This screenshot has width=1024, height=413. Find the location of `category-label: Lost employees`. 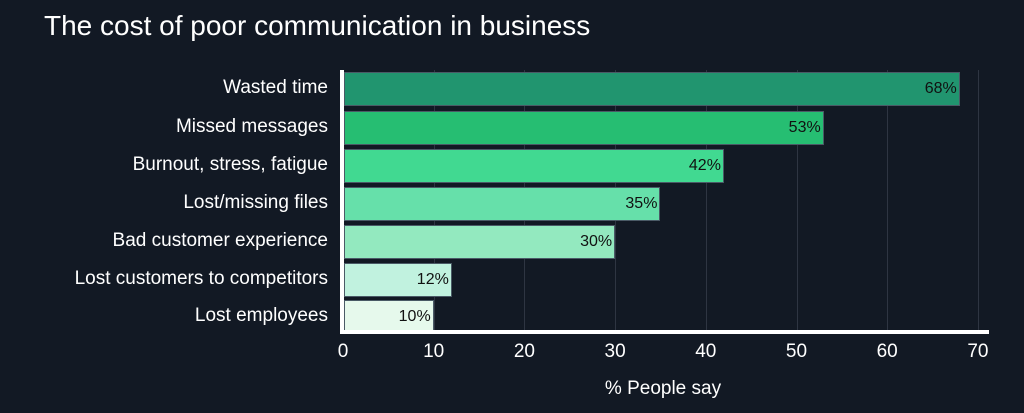

category-label: Lost employees is located at coordinates (261, 315).